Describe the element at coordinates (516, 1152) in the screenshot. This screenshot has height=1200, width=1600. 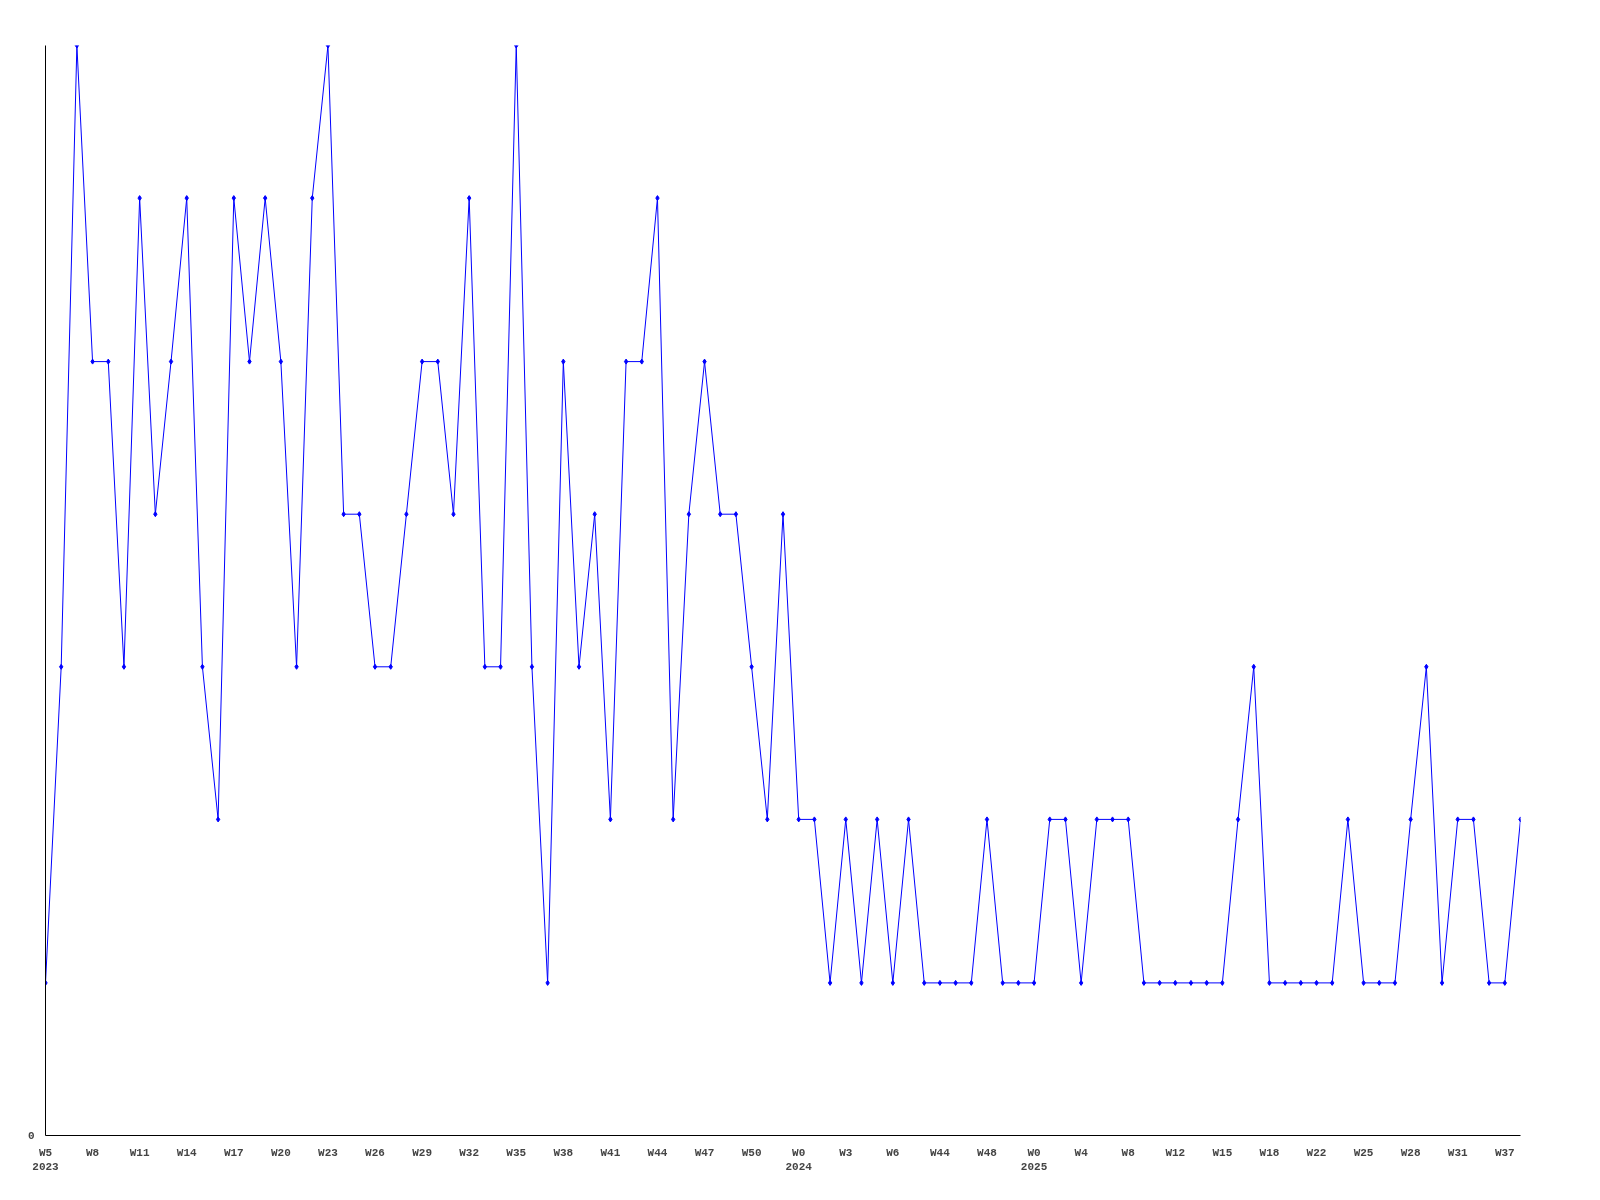
I see `x-tick-label: W35` at that location.